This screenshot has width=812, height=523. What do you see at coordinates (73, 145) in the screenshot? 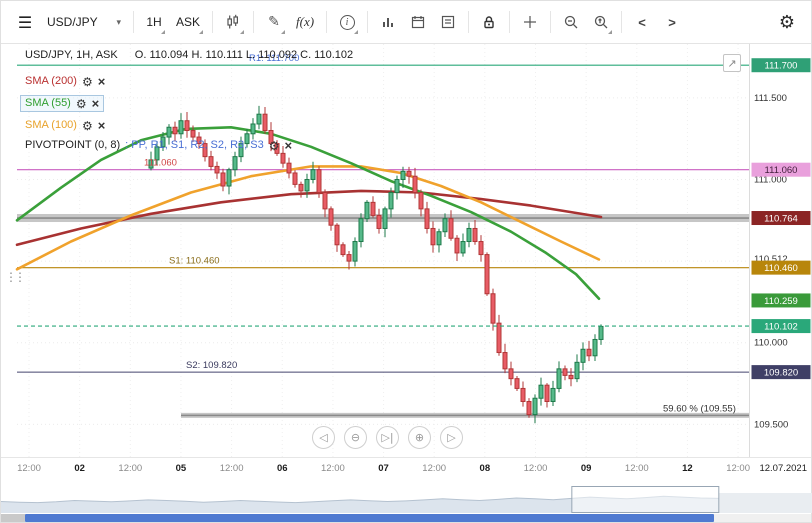
I see `indicator-label: PIVOTPOINT (0, 8)` at bounding box center [73, 145].